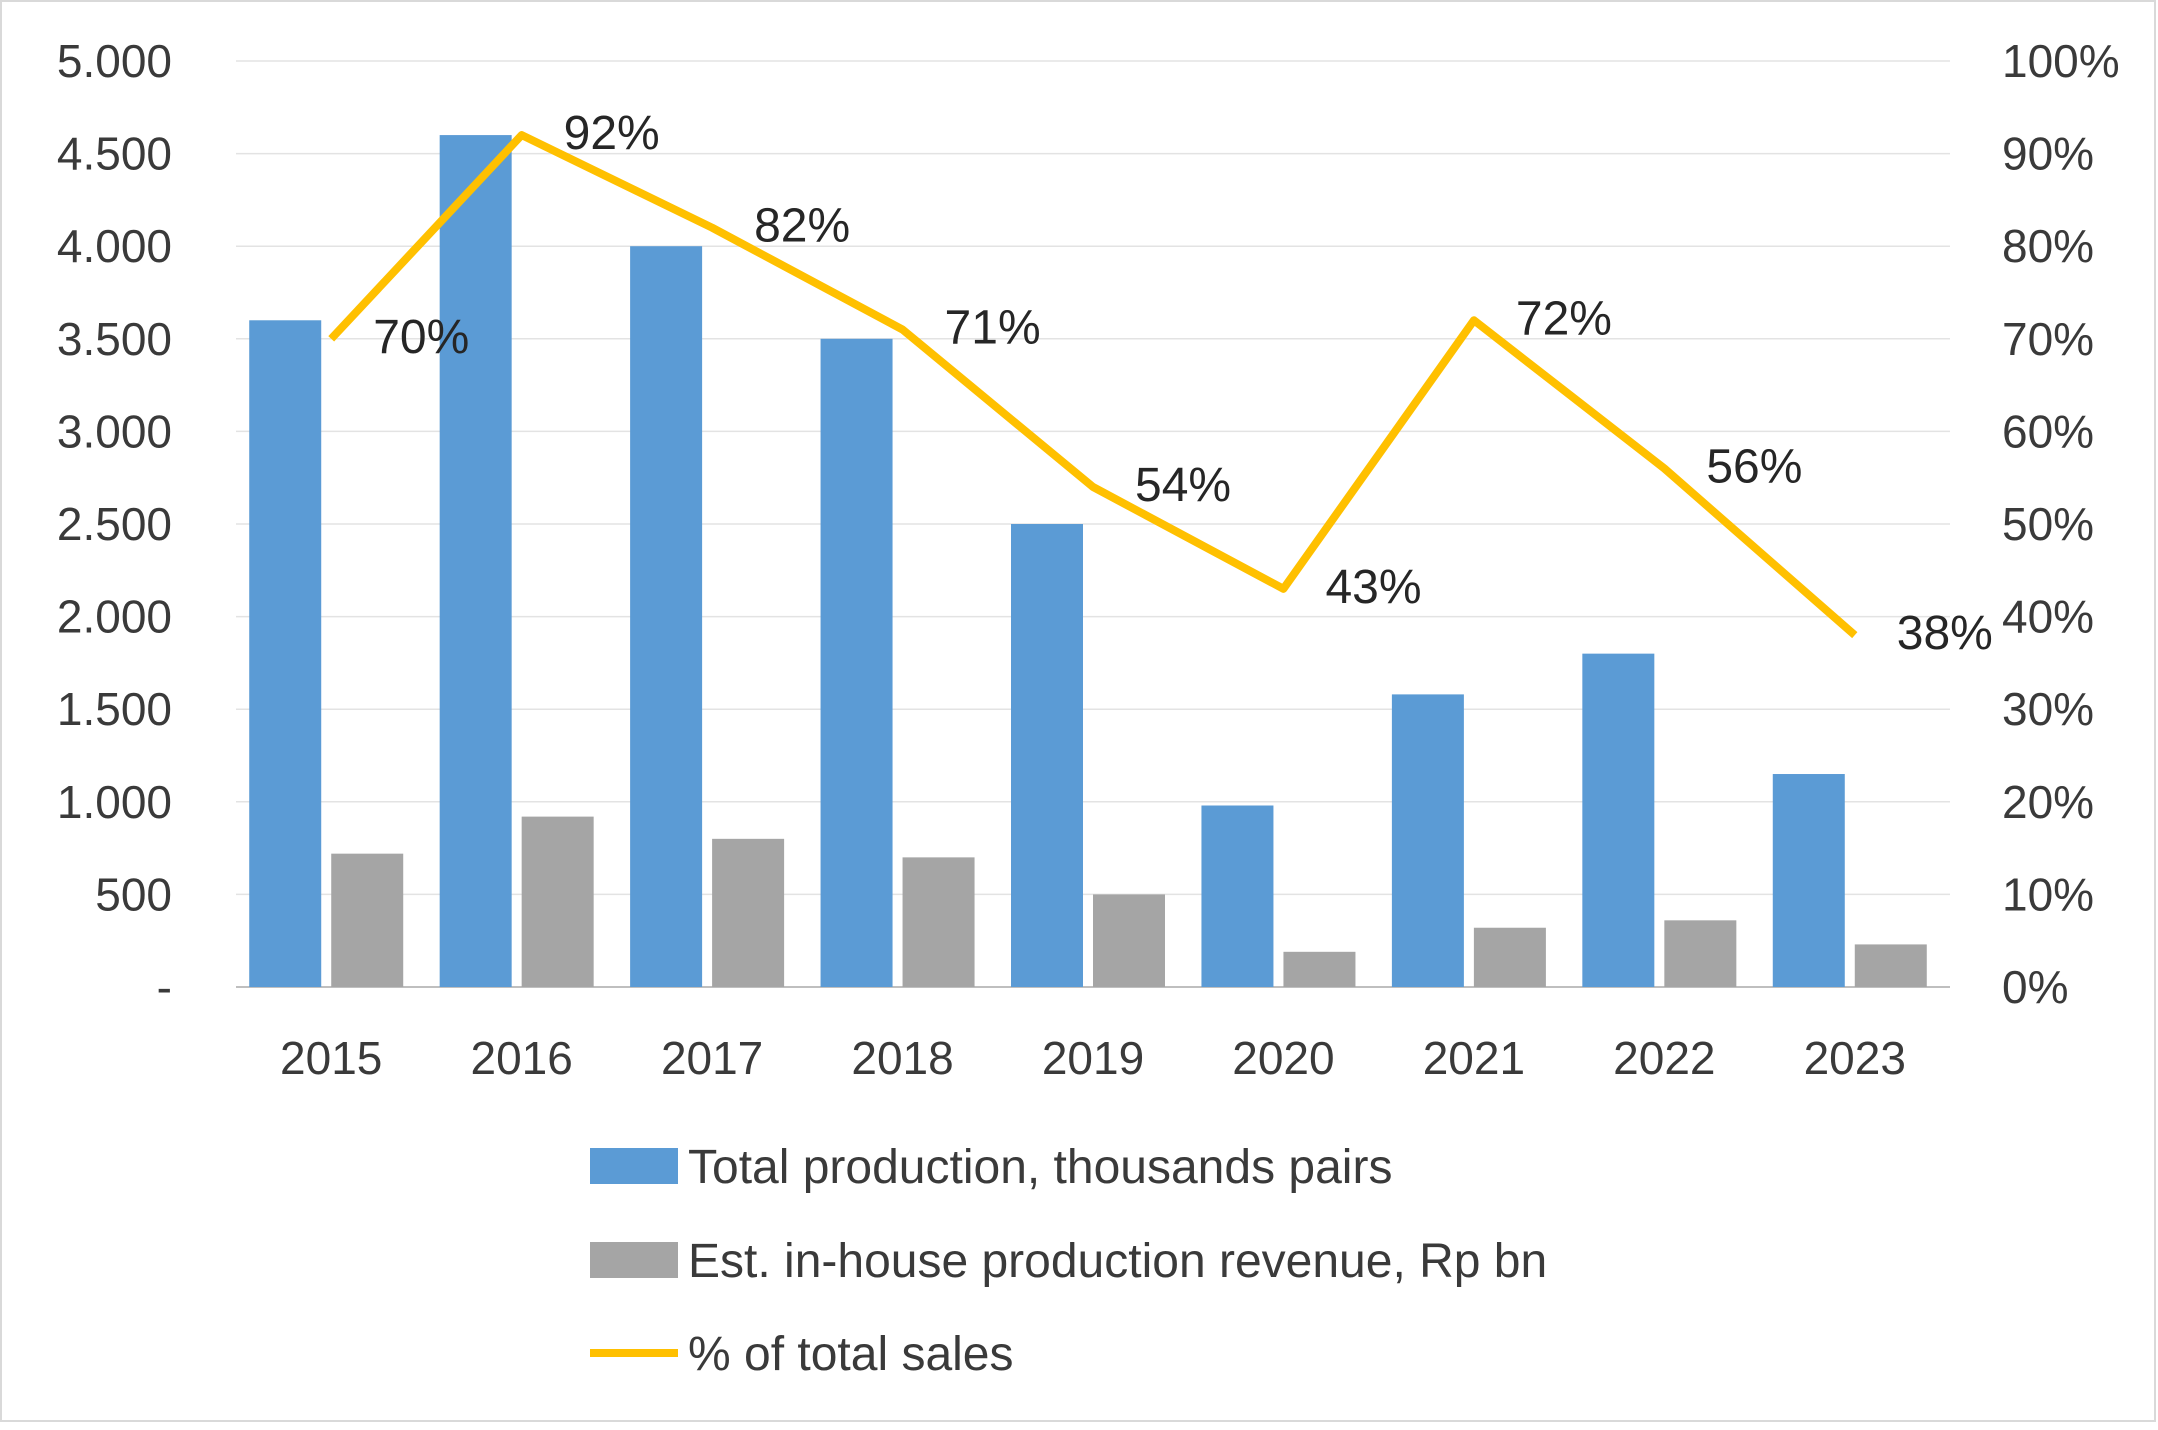 This screenshot has width=2158, height=1430. Describe the element at coordinates (1040, 1167) in the screenshot. I see `legend-entry-label: Total production, thousands pairs` at that location.